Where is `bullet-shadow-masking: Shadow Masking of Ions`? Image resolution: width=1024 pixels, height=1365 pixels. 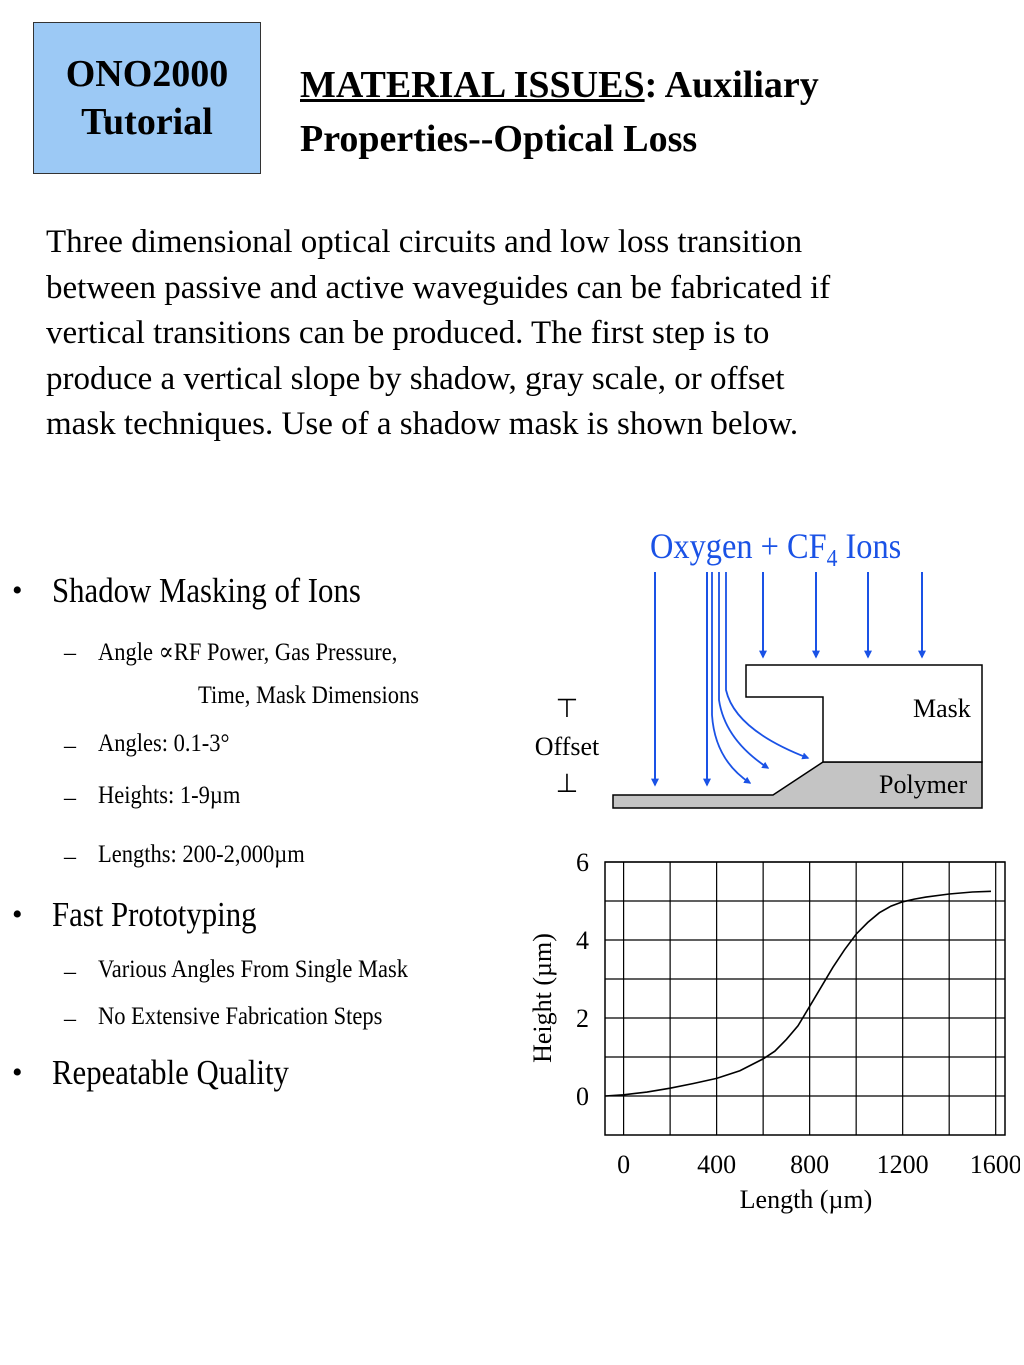
bullet-shadow-masking: Shadow Masking of Ions is located at coordinates (206, 590).